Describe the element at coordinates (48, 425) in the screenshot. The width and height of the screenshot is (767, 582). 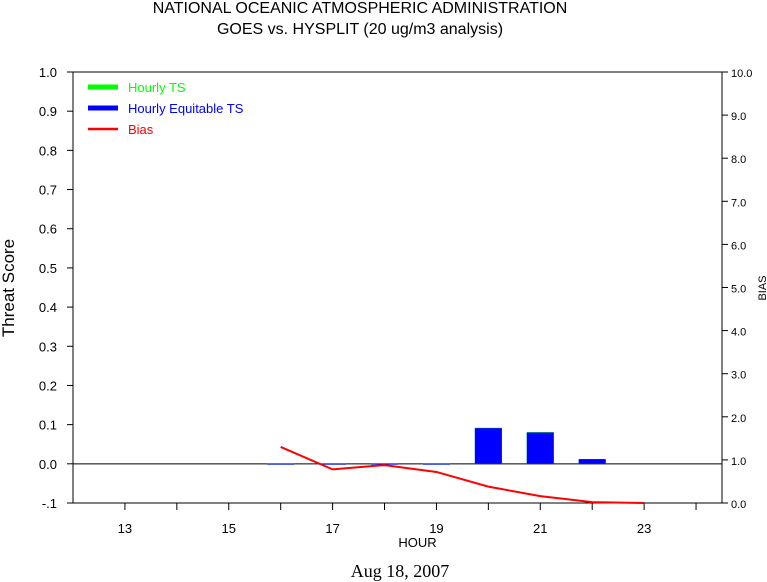
I see `y-tick-label: 0.1` at that location.